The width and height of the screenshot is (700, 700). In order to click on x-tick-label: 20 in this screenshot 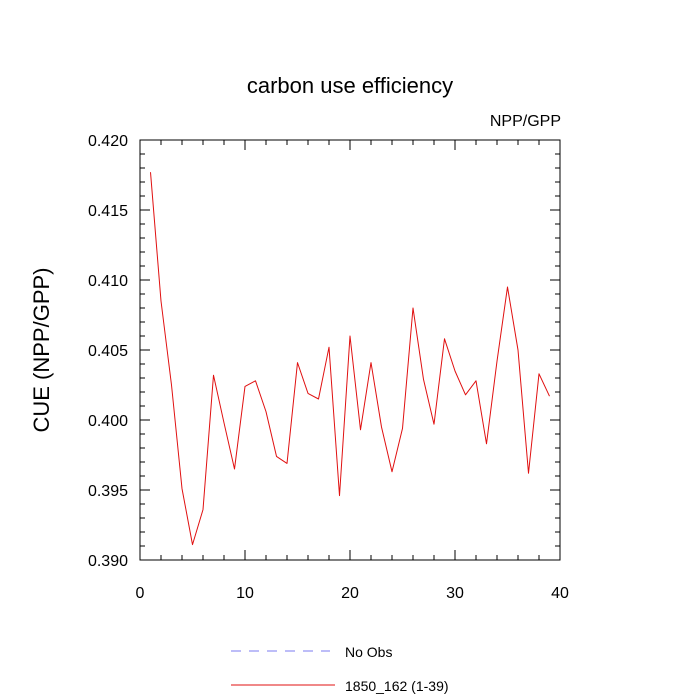, I will do `click(350, 593)`.